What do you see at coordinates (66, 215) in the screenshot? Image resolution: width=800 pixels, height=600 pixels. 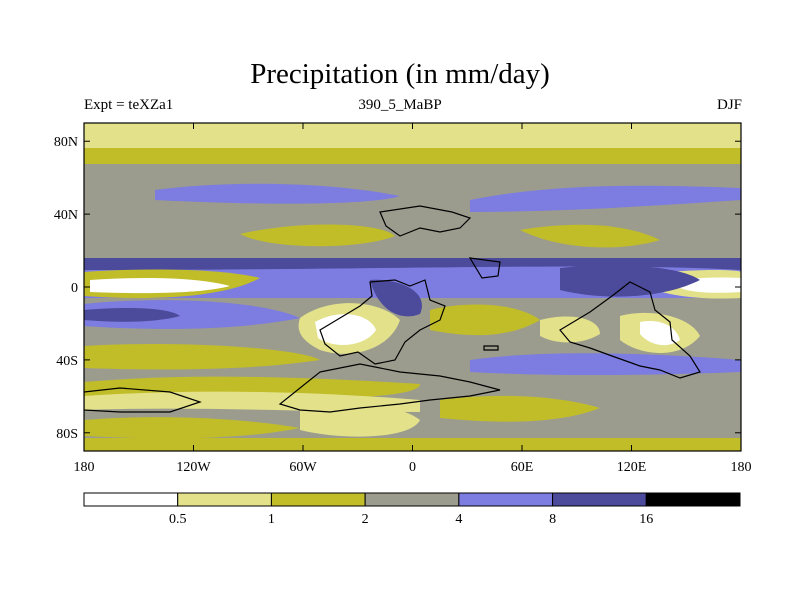 I see `y-tick-label: 40N` at bounding box center [66, 215].